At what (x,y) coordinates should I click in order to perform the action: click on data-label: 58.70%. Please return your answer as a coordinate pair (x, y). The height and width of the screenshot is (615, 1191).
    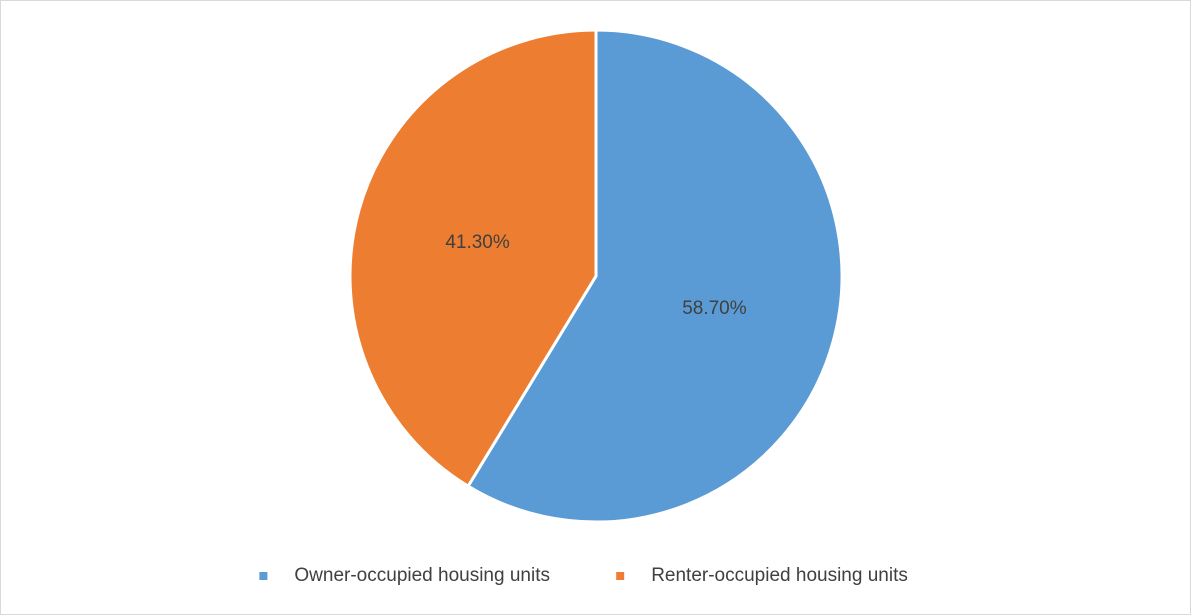
    Looking at the image, I should click on (714, 308).